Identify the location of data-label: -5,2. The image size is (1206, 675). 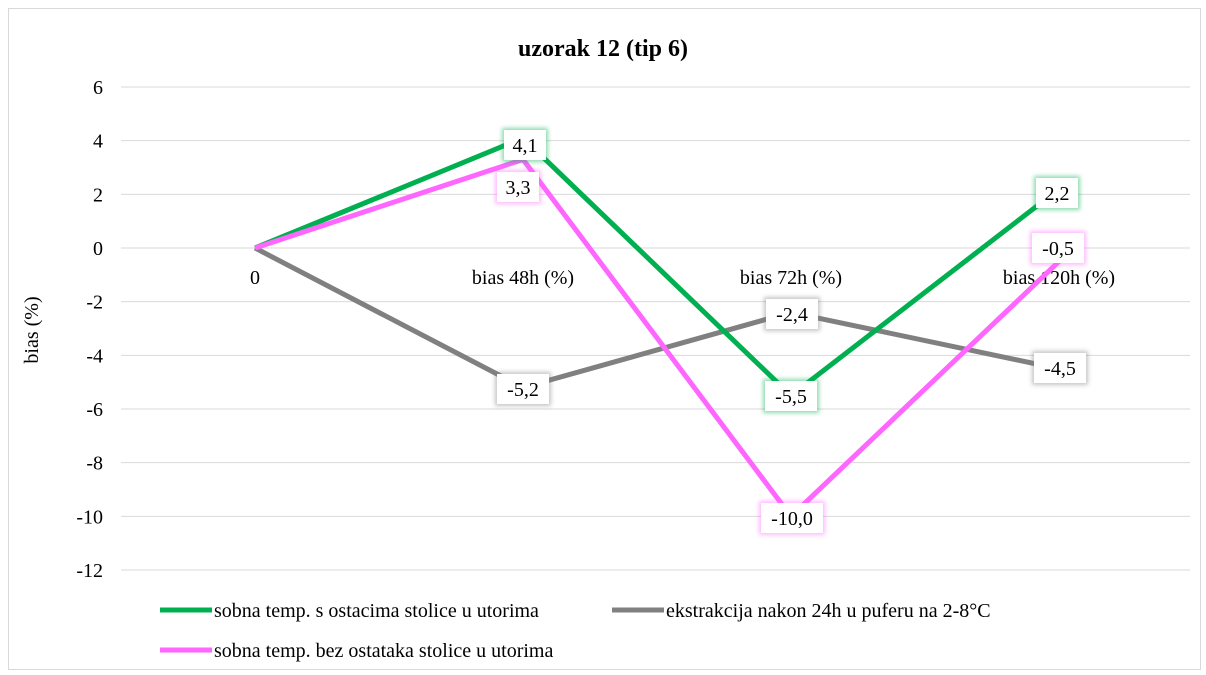
(523, 389).